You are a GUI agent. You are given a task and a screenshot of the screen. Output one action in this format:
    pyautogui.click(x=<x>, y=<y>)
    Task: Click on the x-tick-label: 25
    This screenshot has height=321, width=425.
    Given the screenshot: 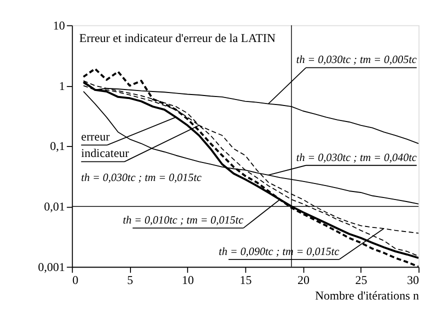 What is the action you would take?
    pyautogui.click(x=361, y=279)
    